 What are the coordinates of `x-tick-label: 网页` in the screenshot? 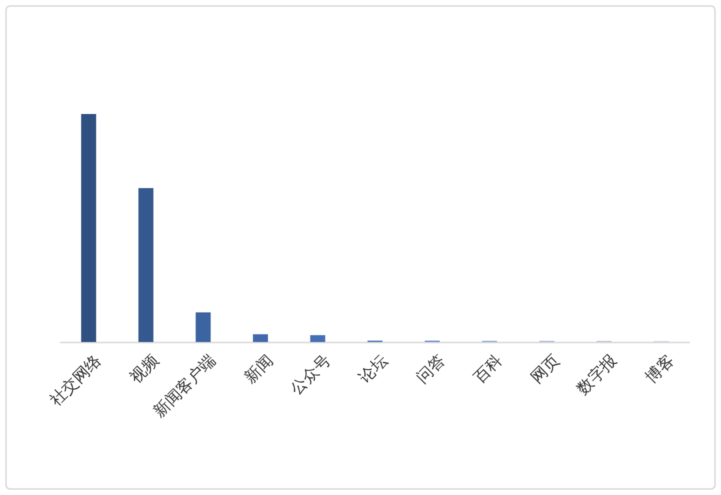 It's located at (546, 369).